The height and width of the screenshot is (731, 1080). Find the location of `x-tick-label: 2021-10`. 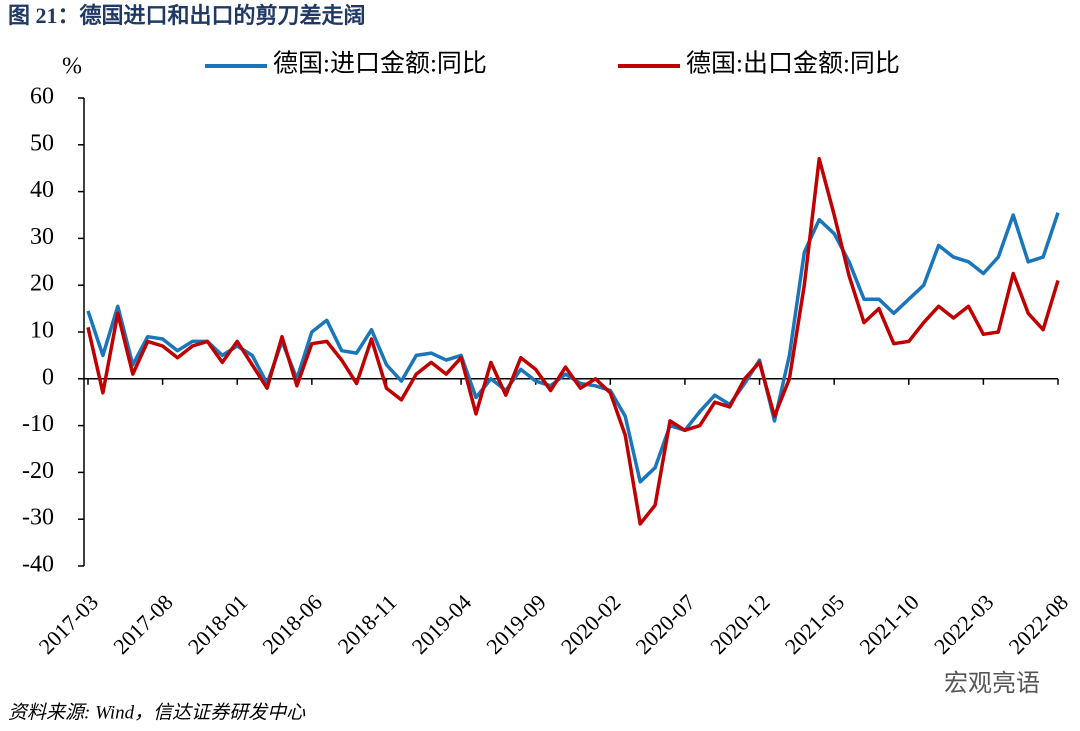

x-tick-label: 2021-10 is located at coordinates (889, 624).